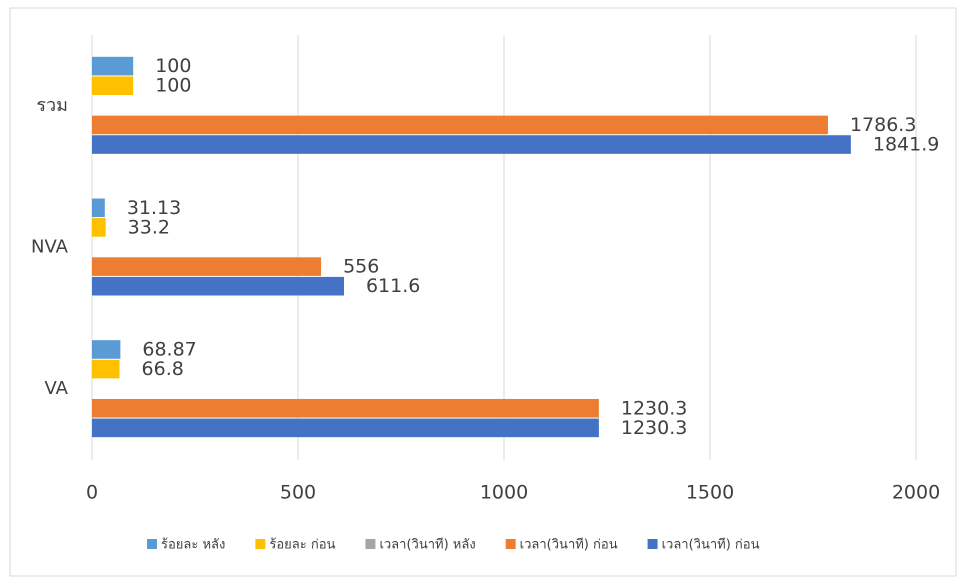 The height and width of the screenshot is (582, 957). What do you see at coordinates (710, 493) in the screenshot?
I see `x-tick-label: 1500` at bounding box center [710, 493].